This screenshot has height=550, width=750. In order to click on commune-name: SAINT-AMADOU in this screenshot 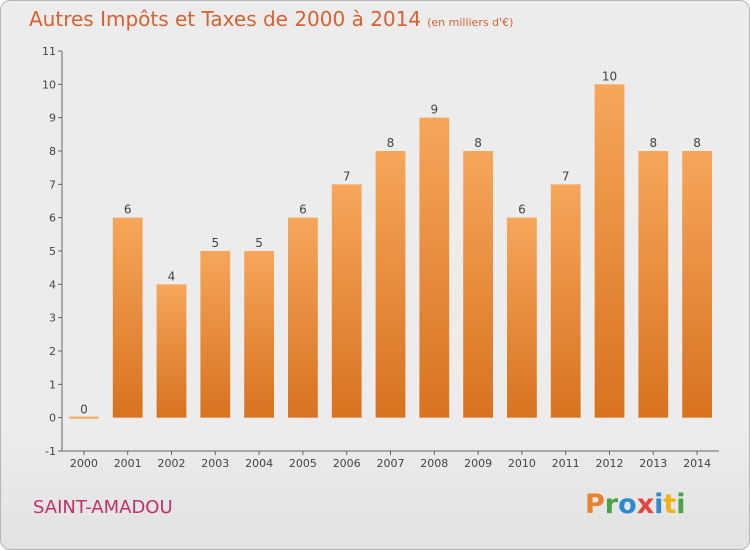, I will do `click(103, 507)`.